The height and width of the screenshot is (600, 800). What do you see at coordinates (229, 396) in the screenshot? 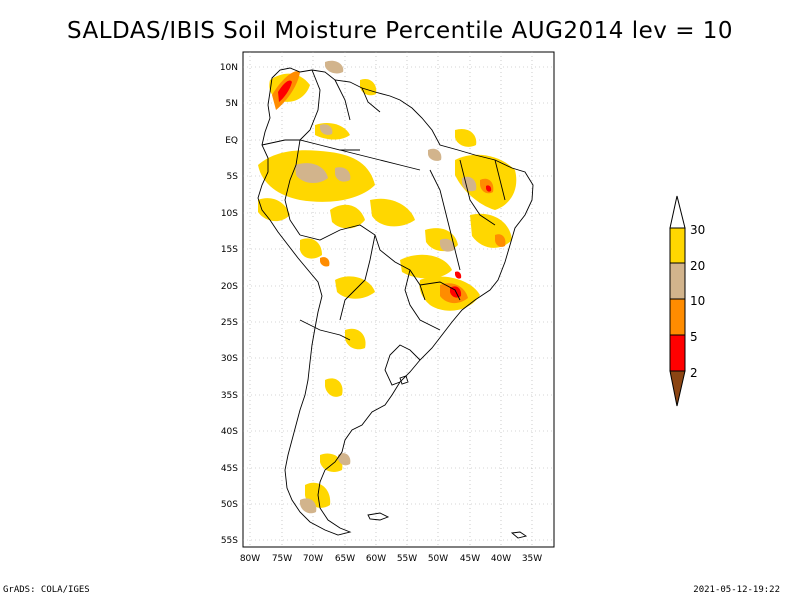
I see `lat-label: 35S` at bounding box center [229, 396].